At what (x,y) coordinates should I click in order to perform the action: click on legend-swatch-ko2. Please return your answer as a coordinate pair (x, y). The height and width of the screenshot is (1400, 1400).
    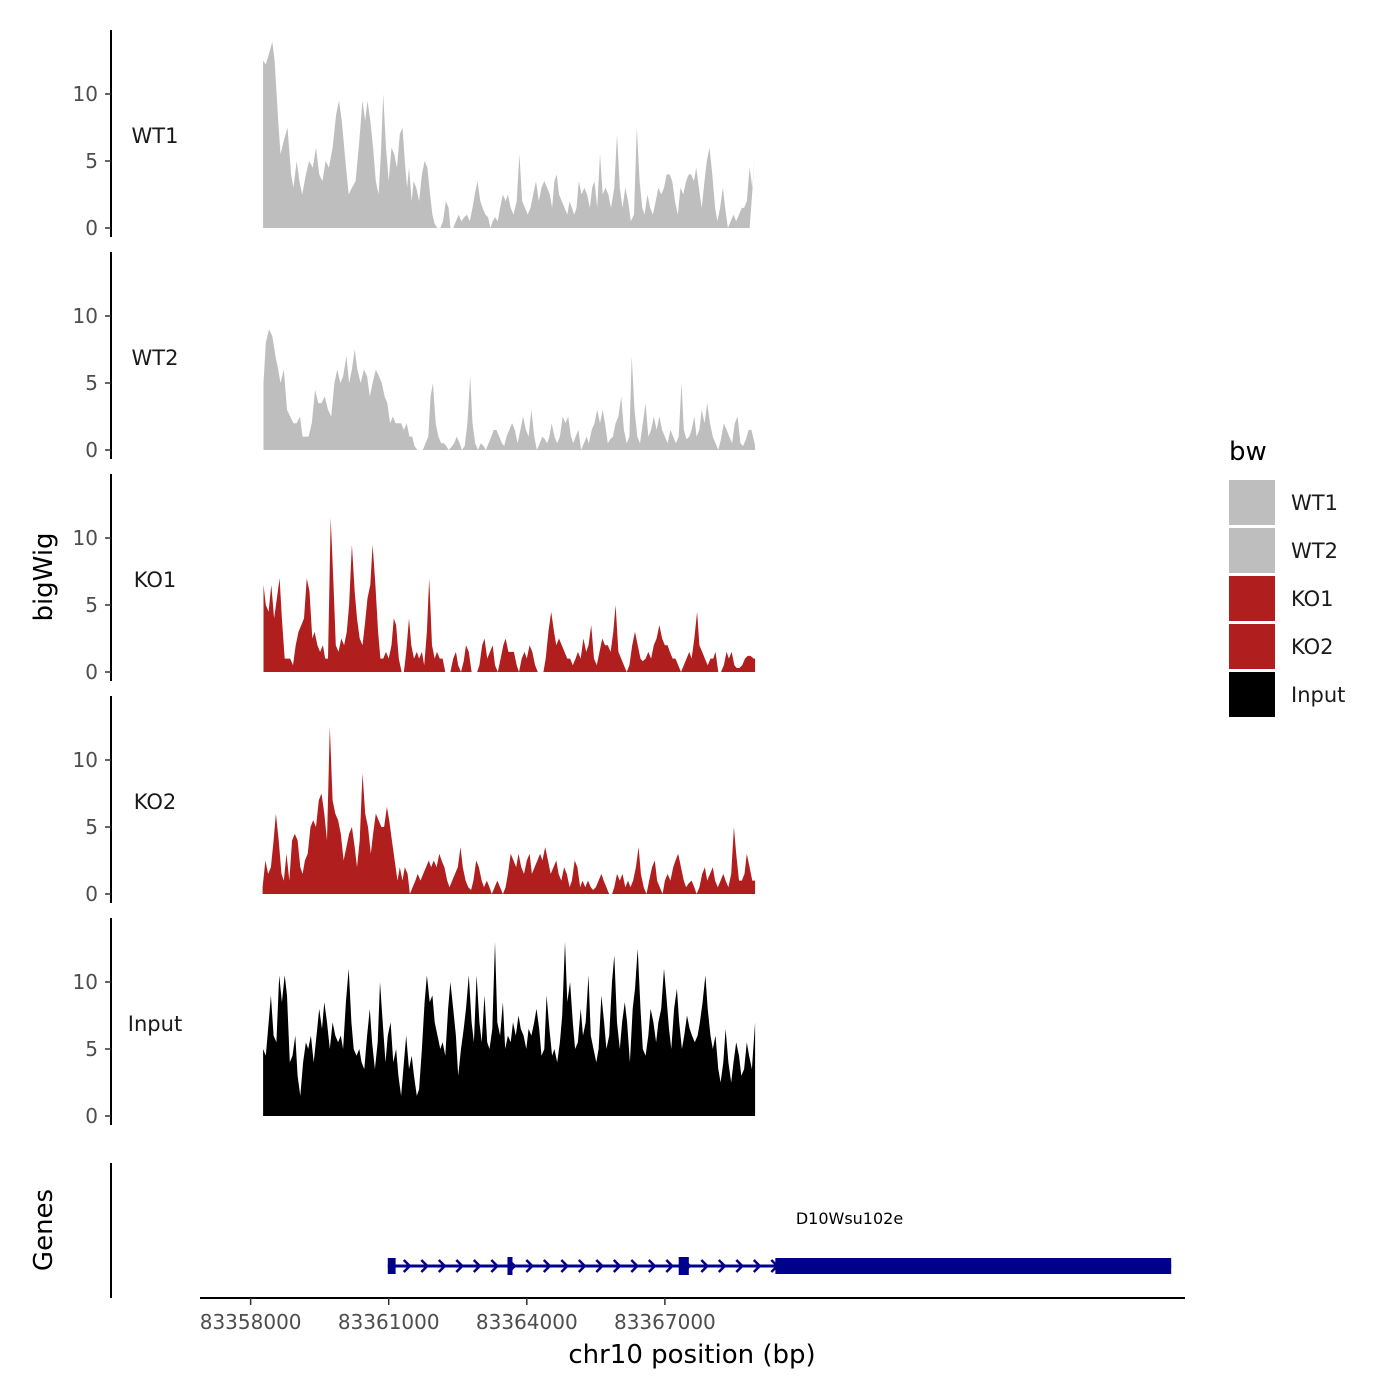
    Looking at the image, I should click on (1252, 646).